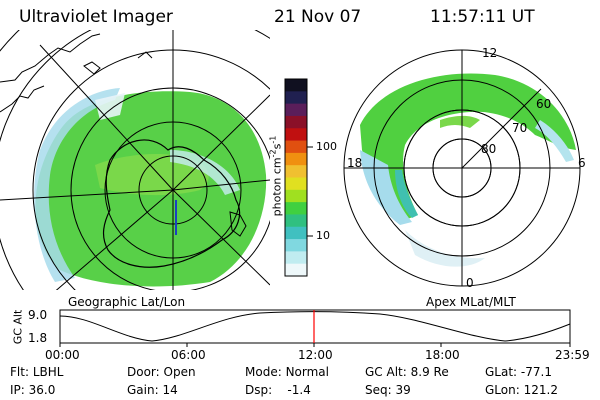 The width and height of the screenshot is (600, 400). I want to click on coastline-south-america, so click(50, 58).